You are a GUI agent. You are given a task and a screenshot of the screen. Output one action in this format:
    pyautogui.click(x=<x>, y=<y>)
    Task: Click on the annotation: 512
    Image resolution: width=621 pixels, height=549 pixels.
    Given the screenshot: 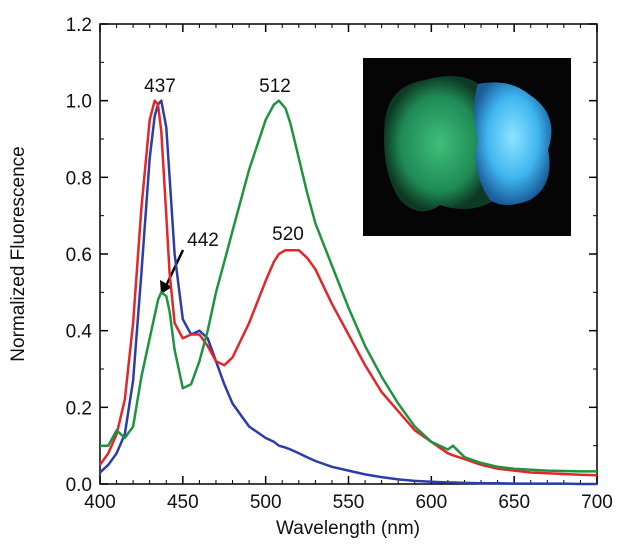 What is the action you would take?
    pyautogui.click(x=275, y=86)
    